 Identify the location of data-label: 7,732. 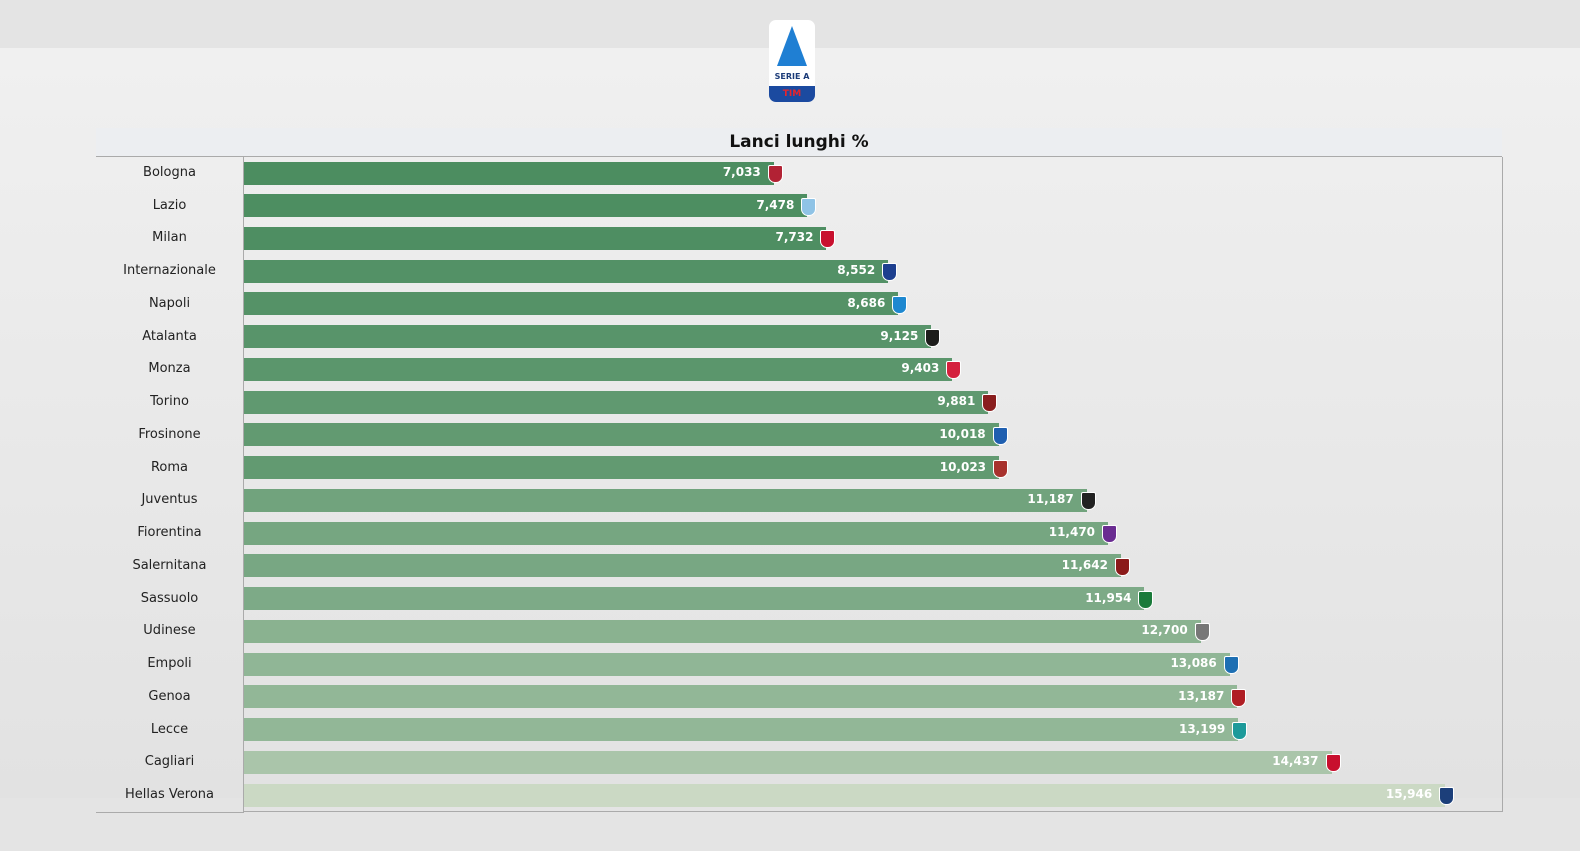
(794, 237).